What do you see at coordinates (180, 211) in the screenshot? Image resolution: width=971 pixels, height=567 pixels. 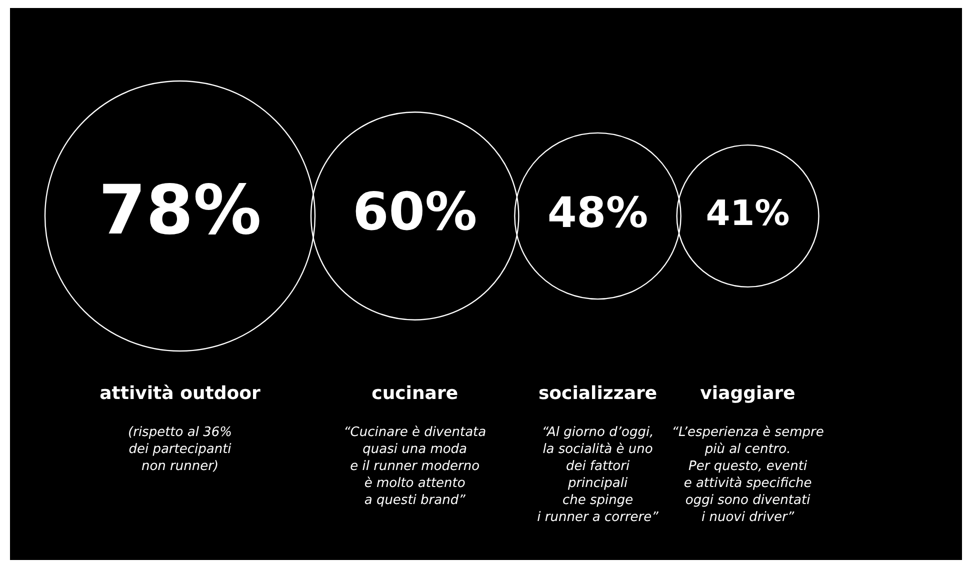 I see `data-label: 78%` at bounding box center [180, 211].